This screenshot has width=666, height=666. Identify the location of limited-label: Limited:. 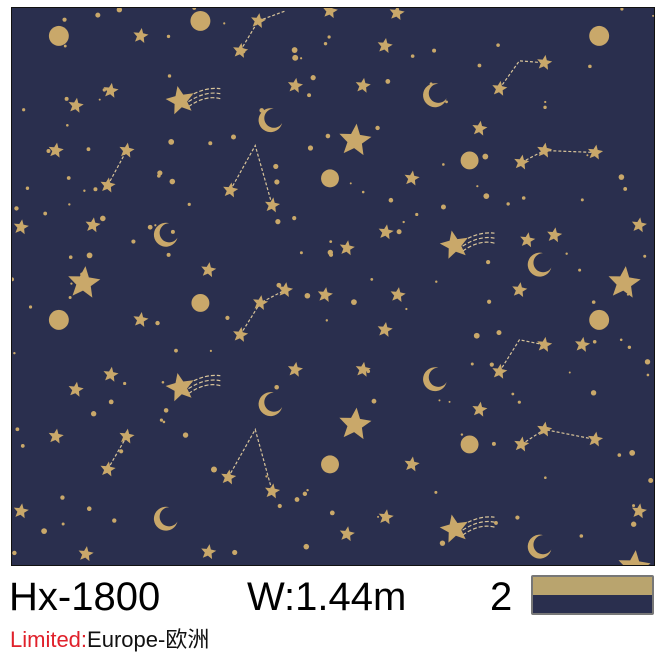
(49, 639).